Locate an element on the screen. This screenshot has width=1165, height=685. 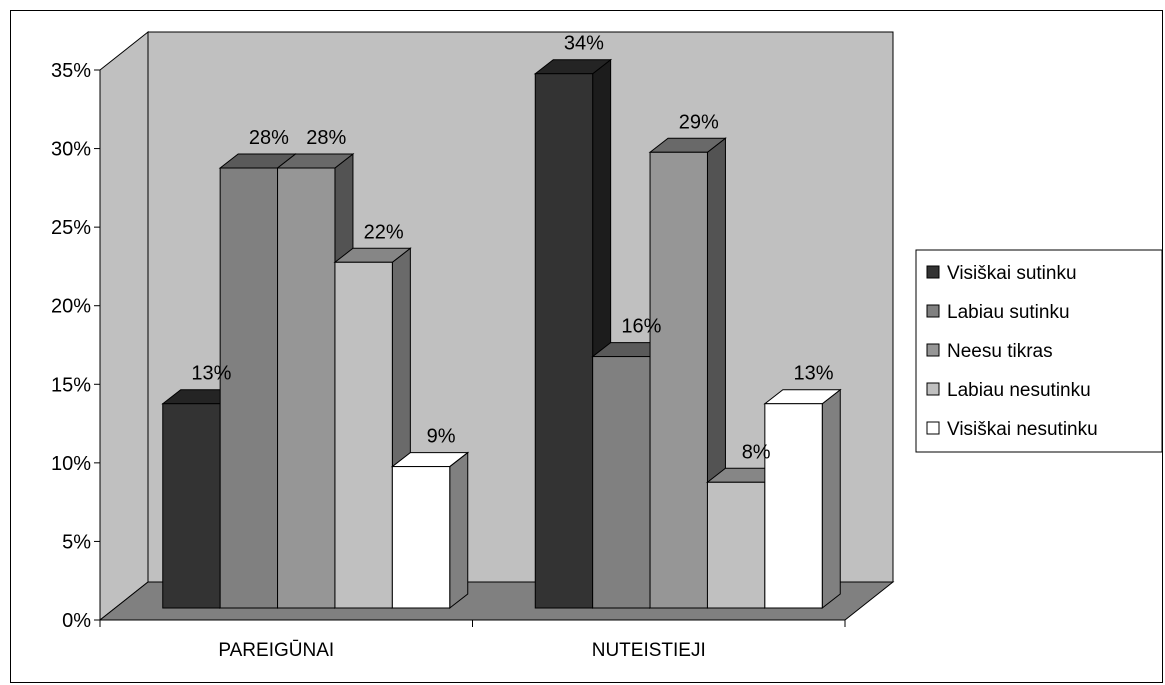
data-label: 29% is located at coordinates (699, 122).